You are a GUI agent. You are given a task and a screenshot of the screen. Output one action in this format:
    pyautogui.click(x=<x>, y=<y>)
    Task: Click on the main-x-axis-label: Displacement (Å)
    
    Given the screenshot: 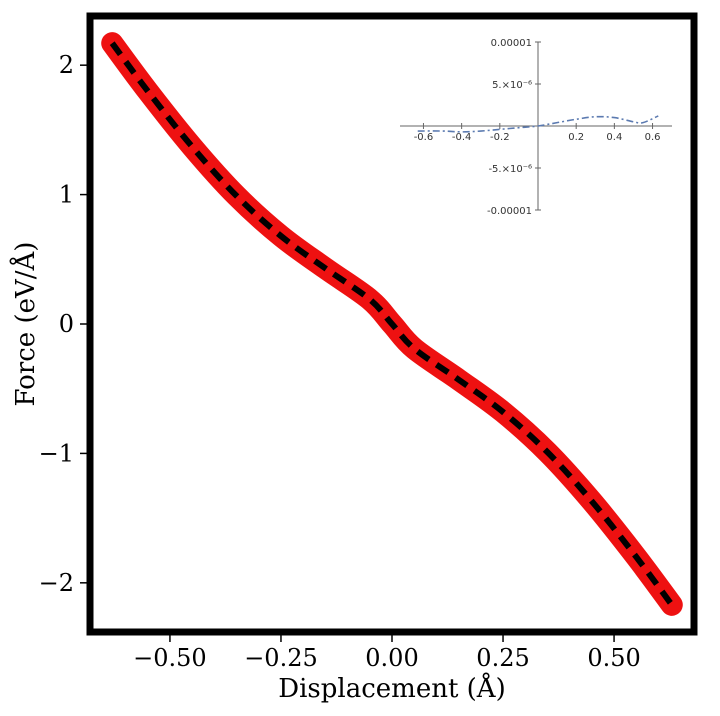 What is the action you would take?
    pyautogui.click(x=391, y=688)
    